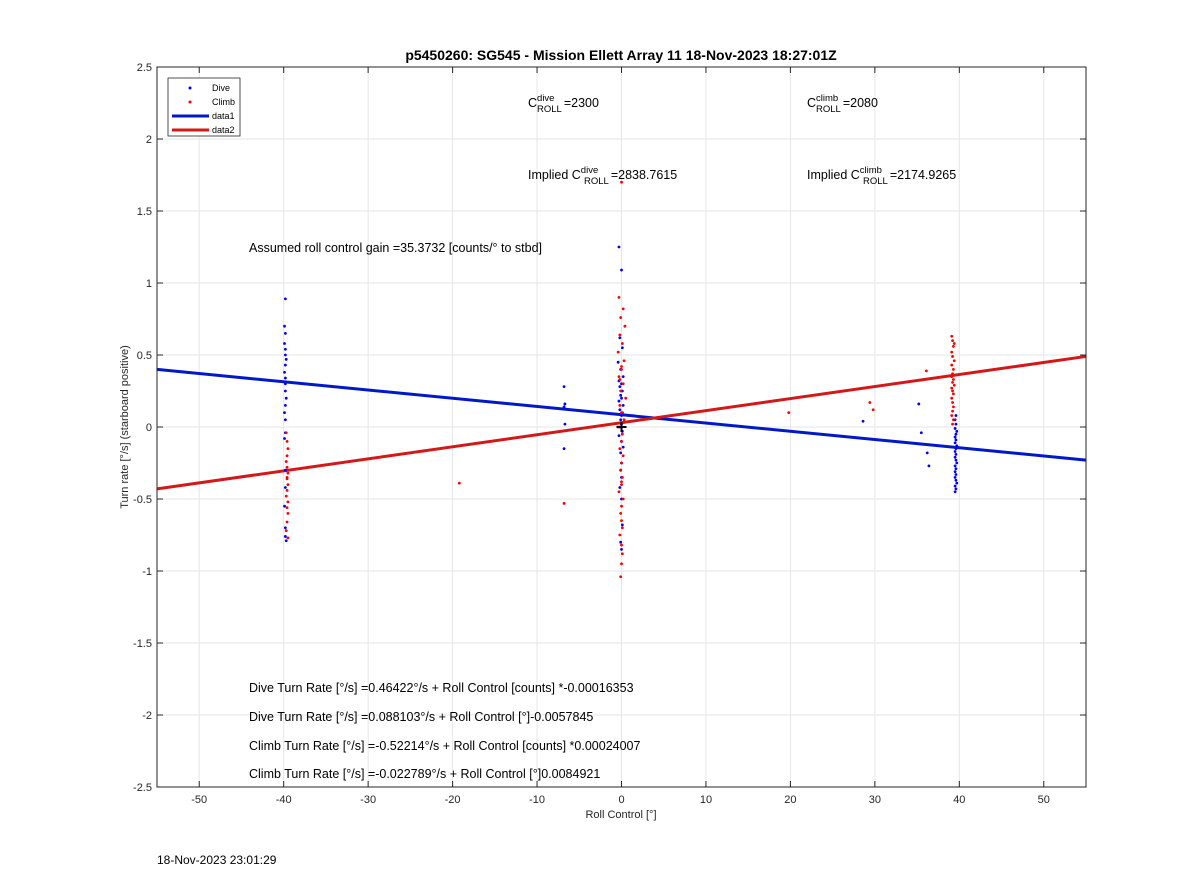 The height and width of the screenshot is (885, 1200). I want to click on y-tick-label: -0.5, so click(142, 500).